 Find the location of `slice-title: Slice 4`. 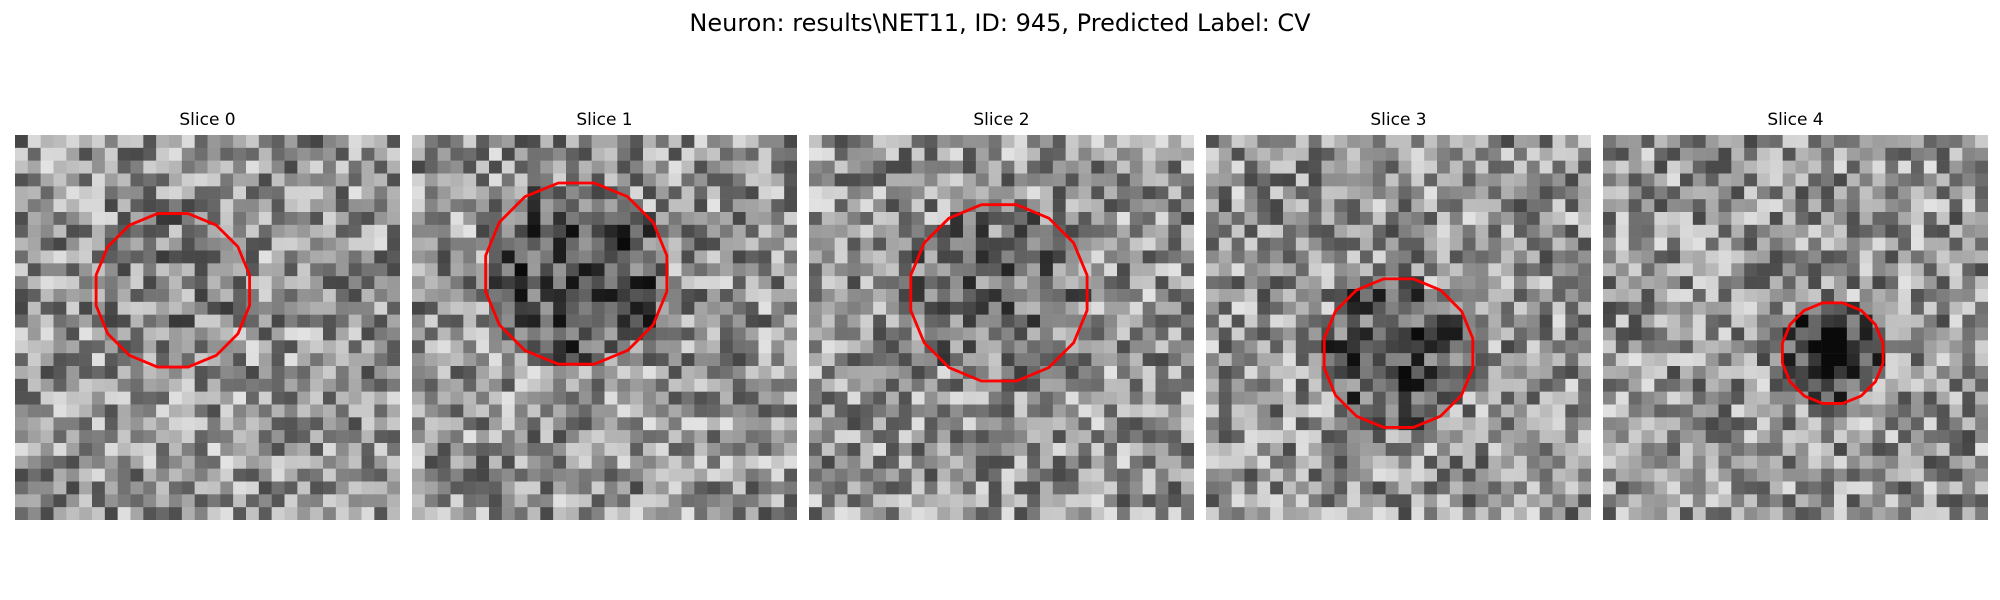

slice-title: Slice 4 is located at coordinates (1795, 120).